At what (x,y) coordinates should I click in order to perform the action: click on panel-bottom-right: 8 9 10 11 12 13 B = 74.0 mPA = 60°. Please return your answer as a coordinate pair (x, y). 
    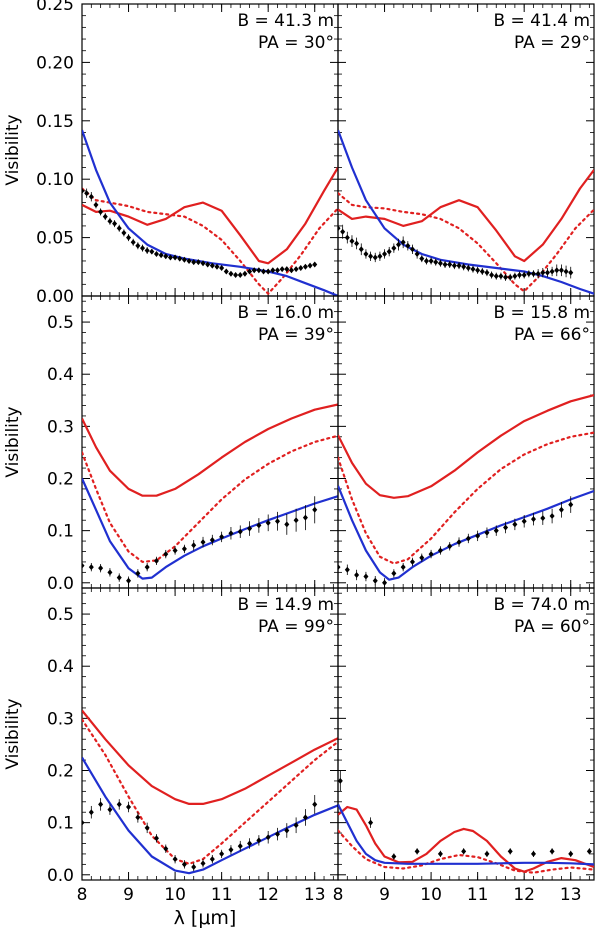
    Looking at the image, I should click on (464, 746).